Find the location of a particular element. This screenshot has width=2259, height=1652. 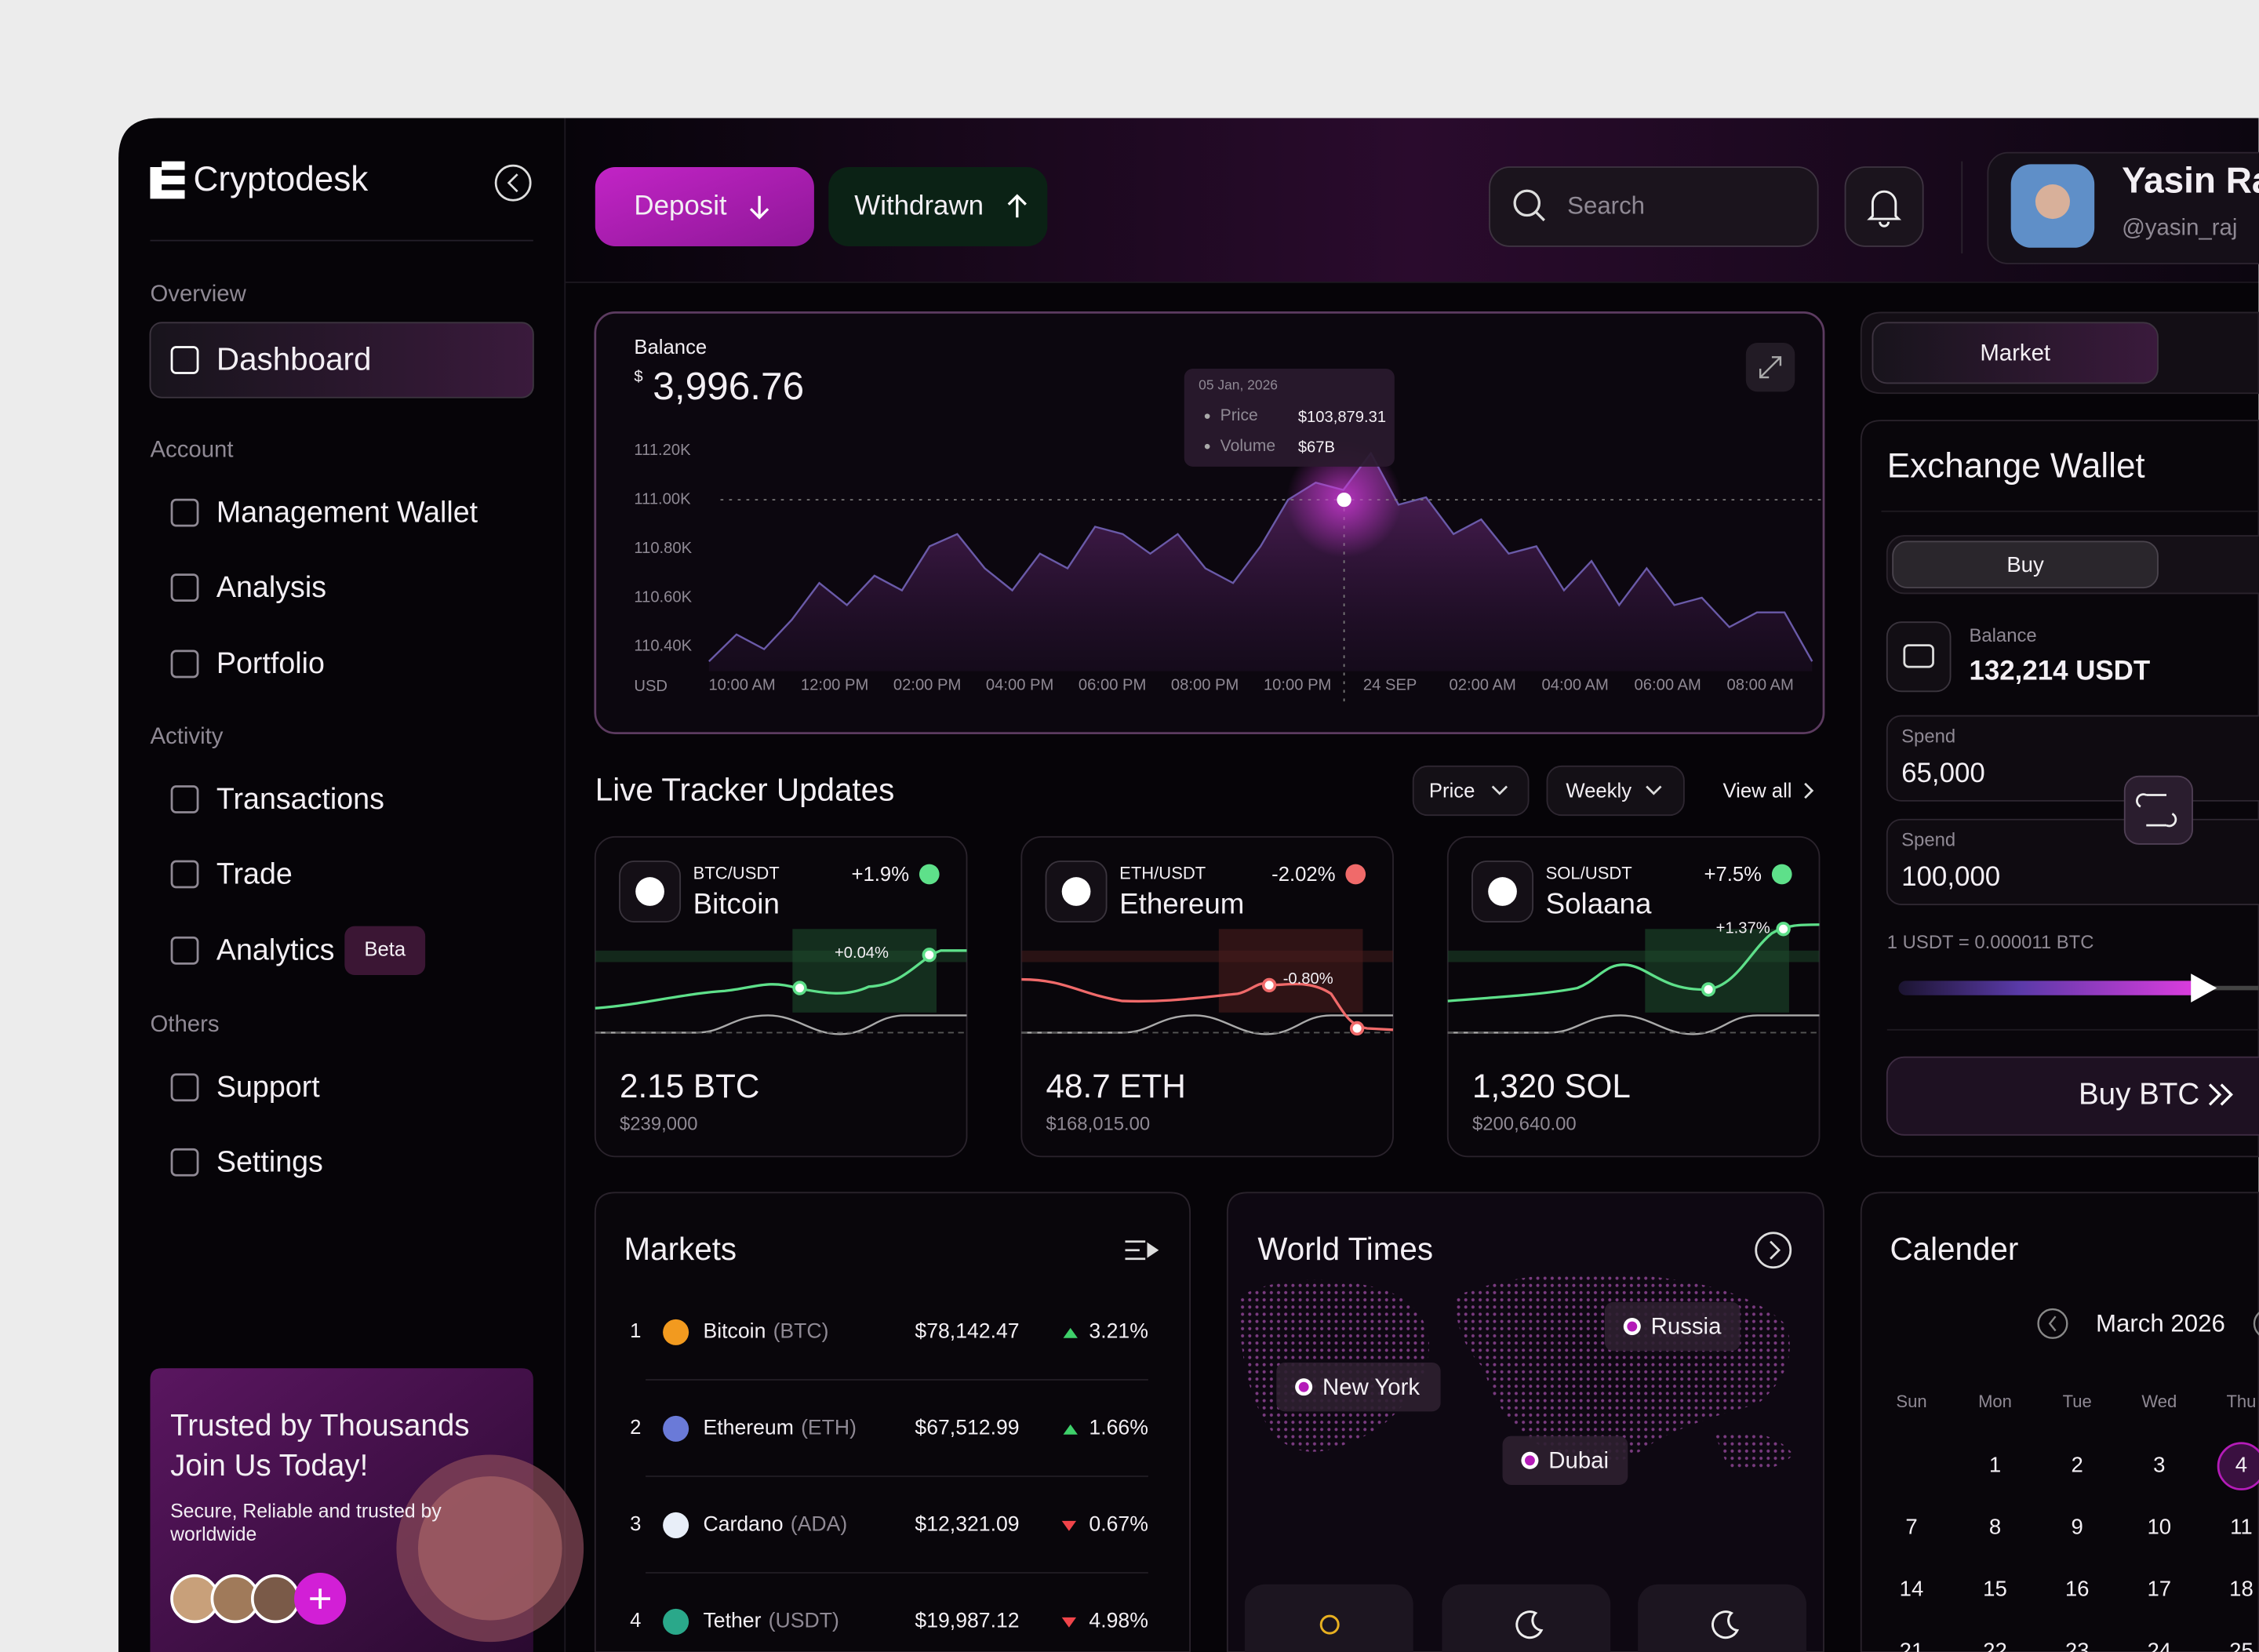

up-arrow is located at coordinates (1070, 1430).